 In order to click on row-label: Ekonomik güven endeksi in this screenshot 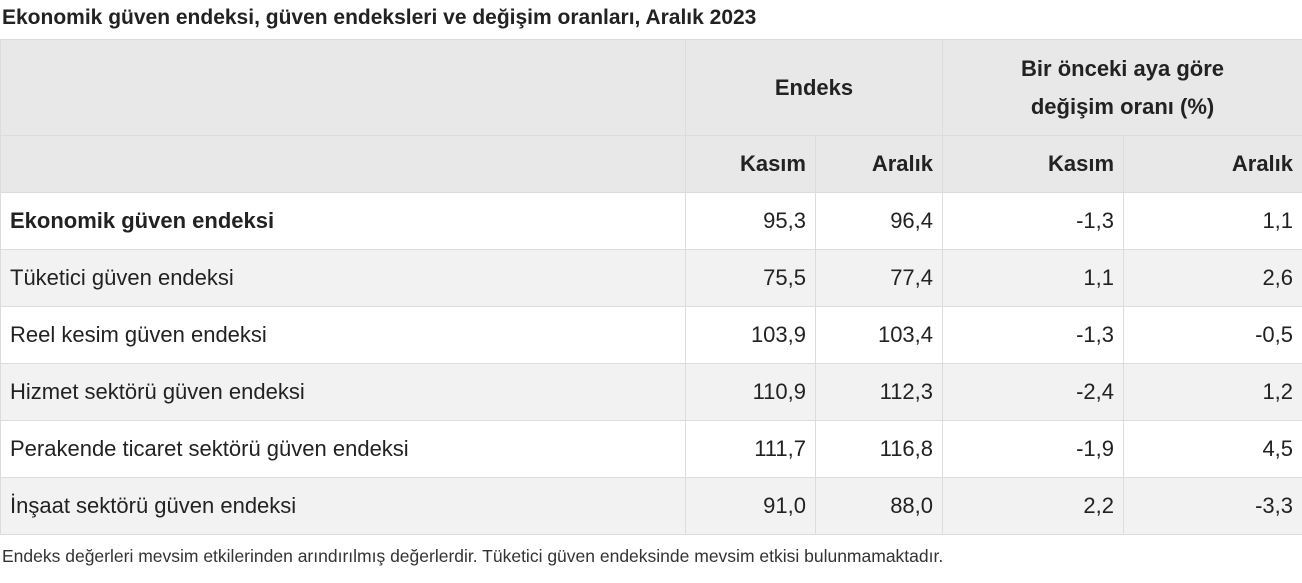, I will do `click(343, 221)`.